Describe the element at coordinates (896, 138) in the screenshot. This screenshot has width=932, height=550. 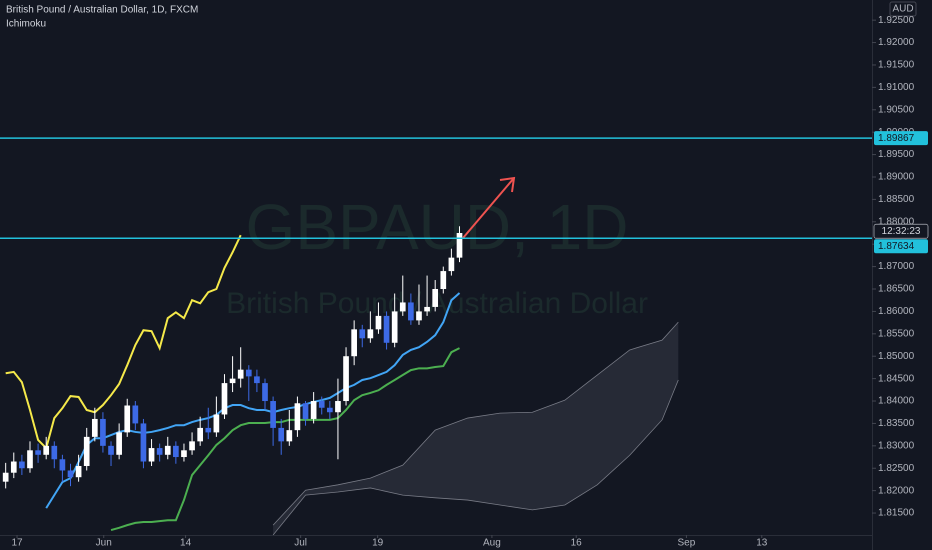
I see `price-label: 1.89867` at that location.